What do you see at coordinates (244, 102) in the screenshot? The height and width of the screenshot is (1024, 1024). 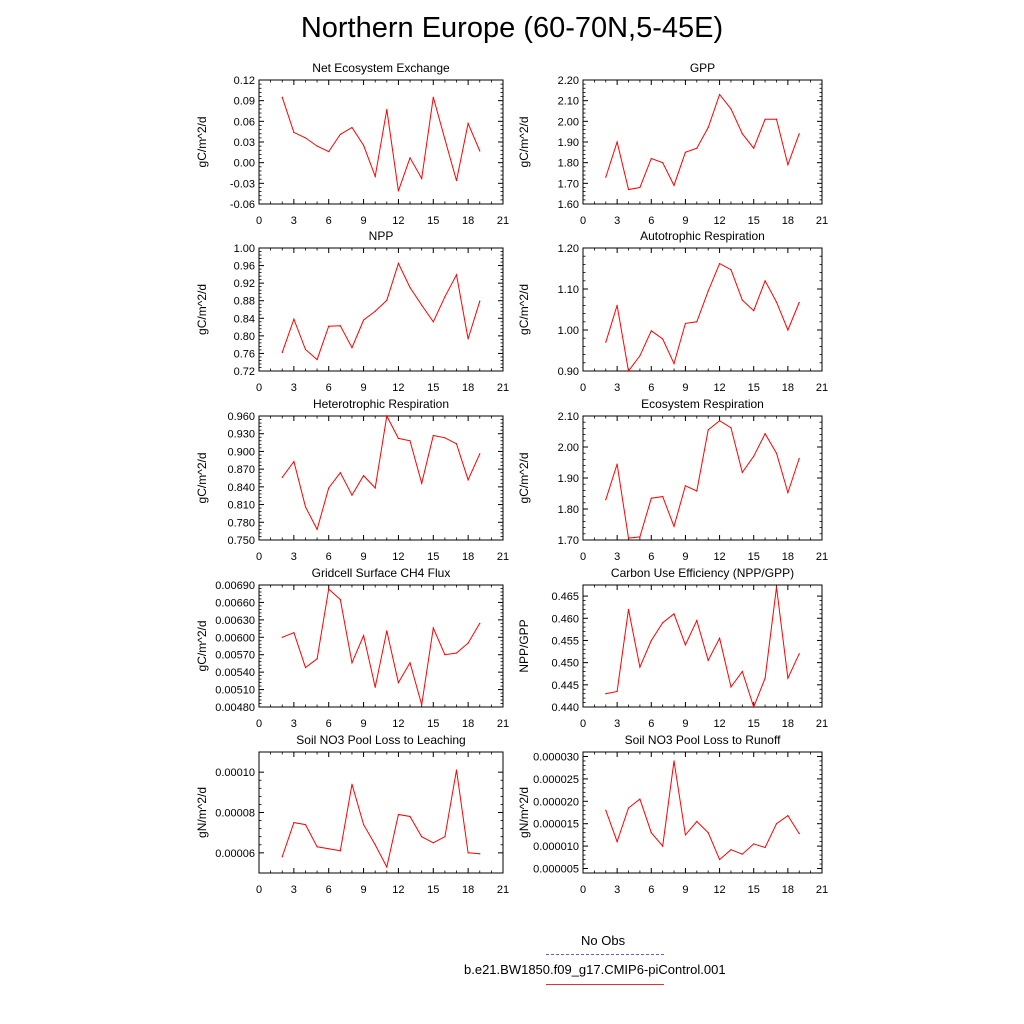 I see `y-tick-label: 0.09` at bounding box center [244, 102].